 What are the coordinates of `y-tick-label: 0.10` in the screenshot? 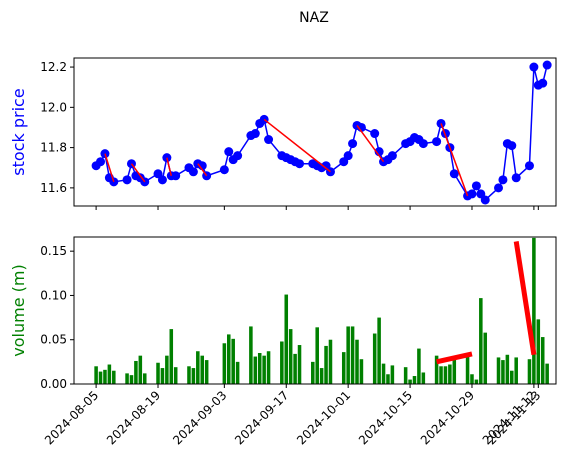 It's located at (53, 295).